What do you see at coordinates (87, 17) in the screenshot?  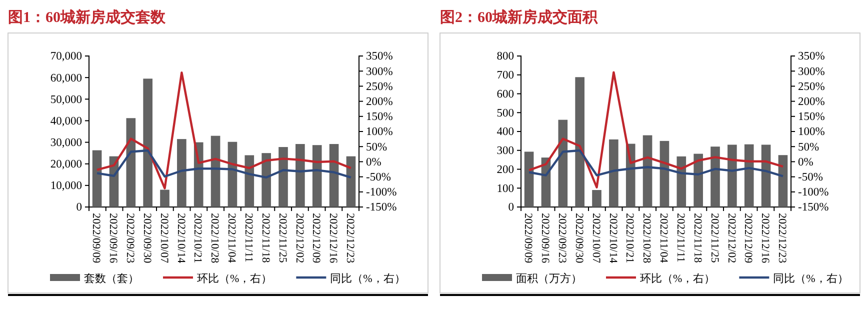 I see `chart-title: 图1：60城新房成交套数` at bounding box center [87, 17].